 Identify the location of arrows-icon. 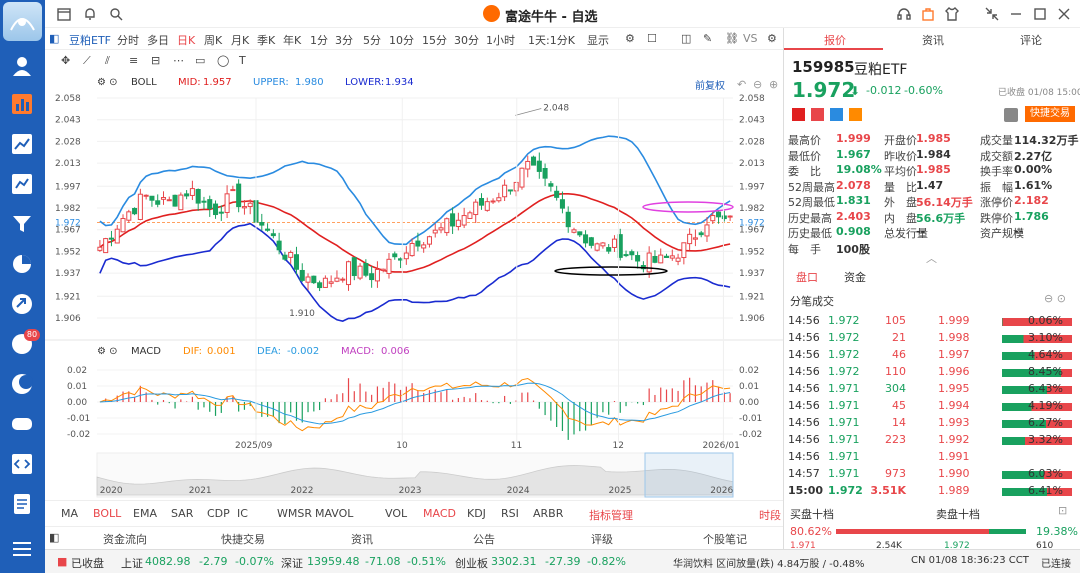
(22, 304).